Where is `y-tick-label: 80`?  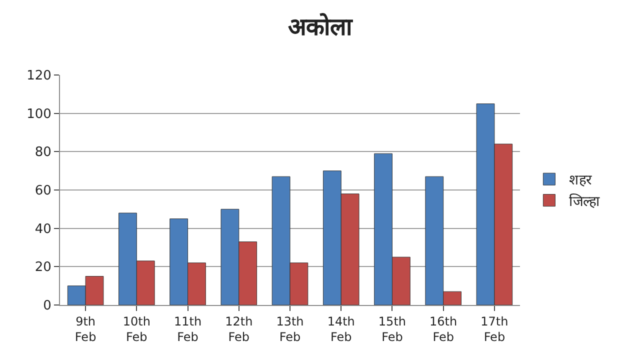 y-tick-label: 80 is located at coordinates (43, 152).